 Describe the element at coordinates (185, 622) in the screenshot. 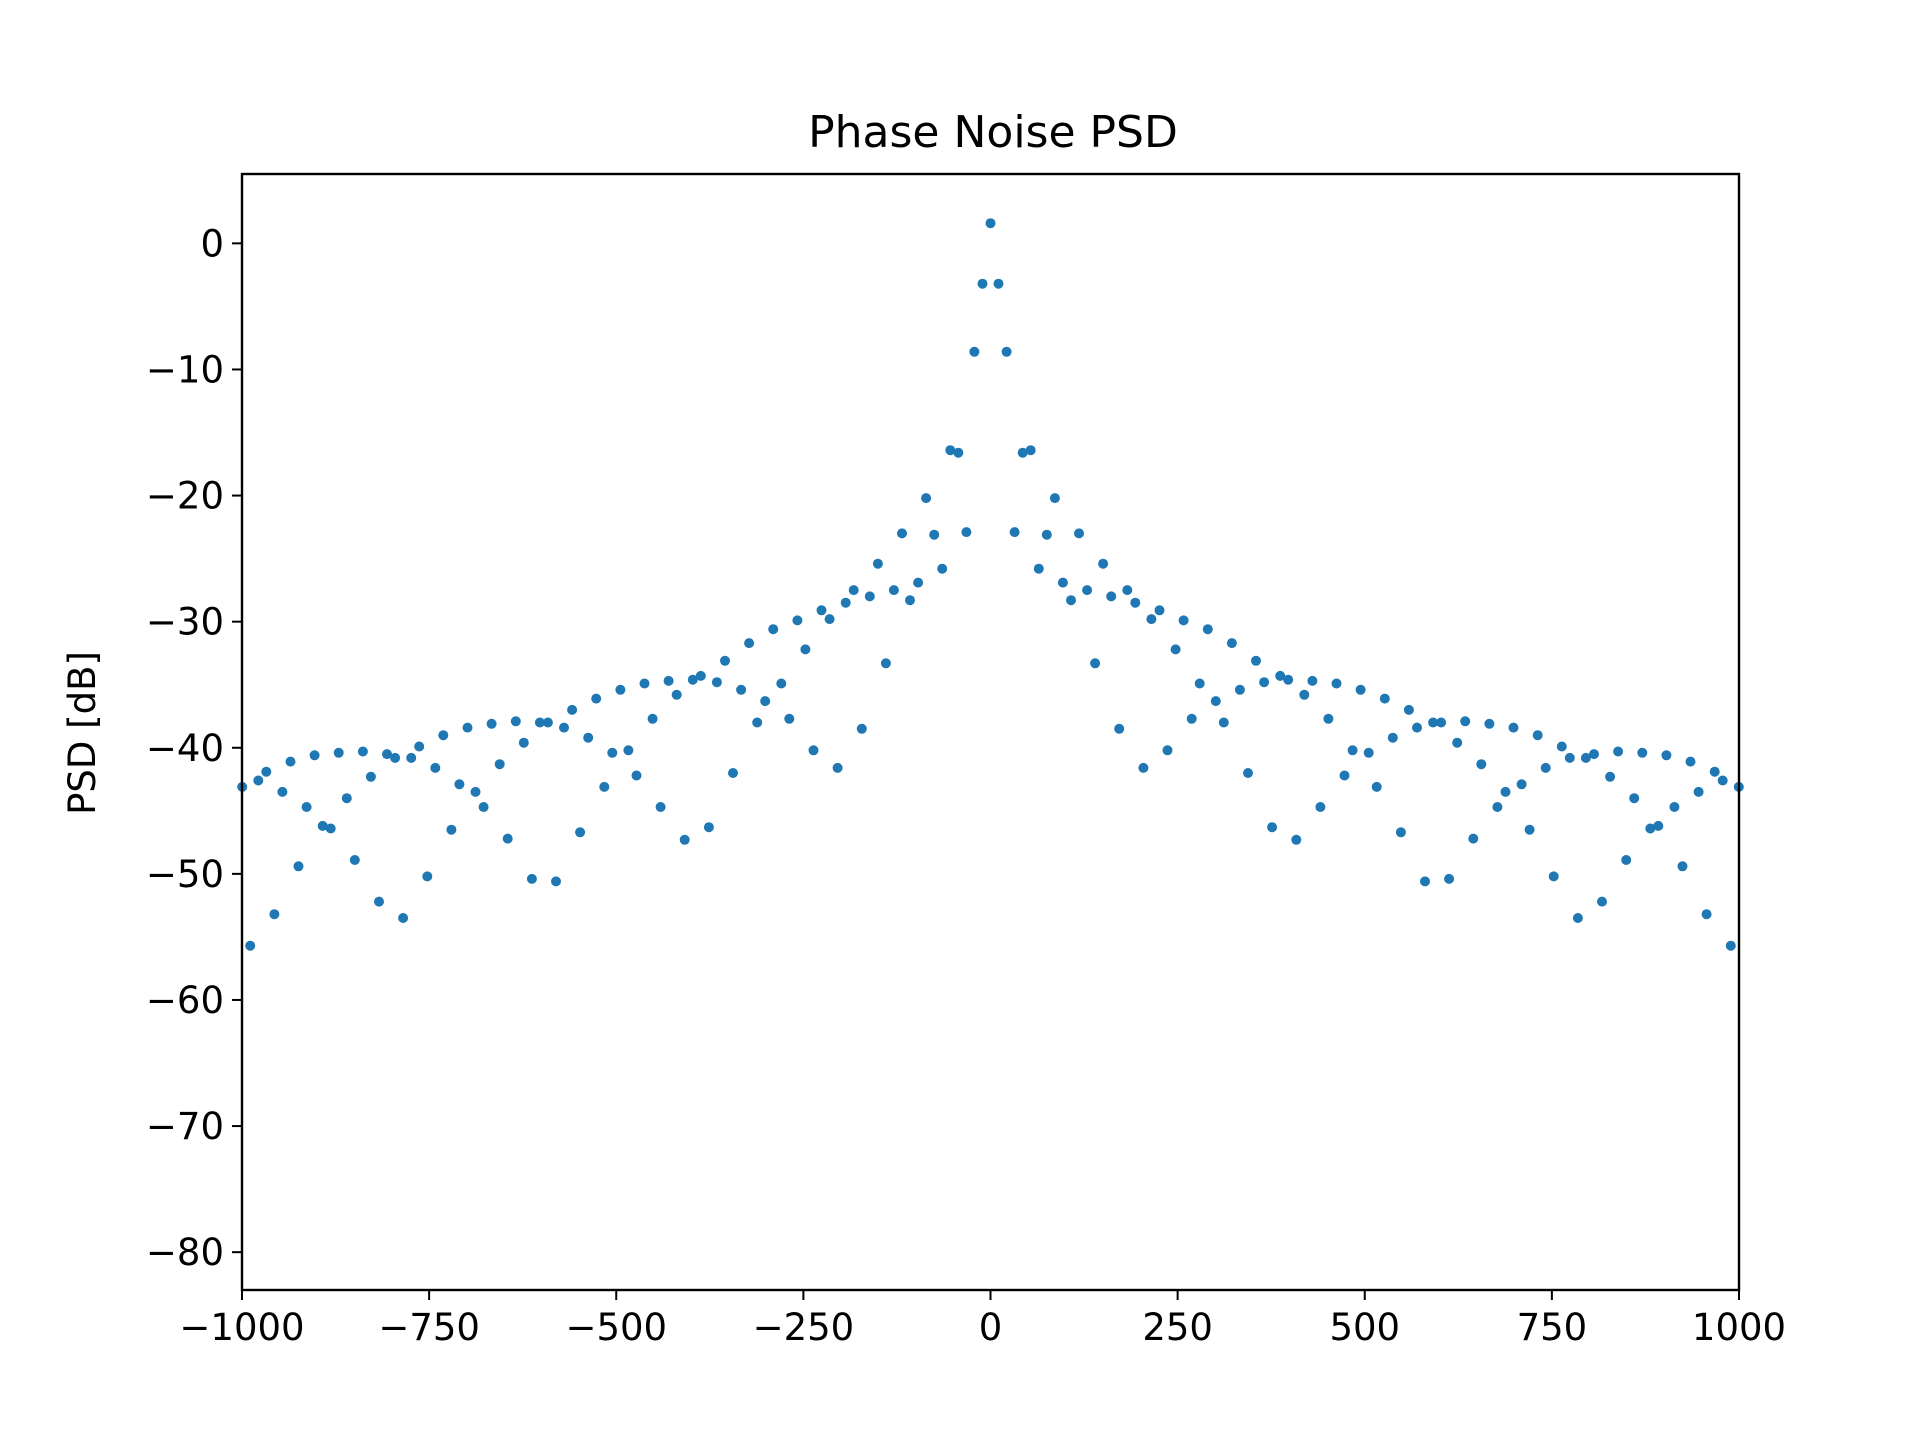

I see `y-tick-label: −30` at that location.